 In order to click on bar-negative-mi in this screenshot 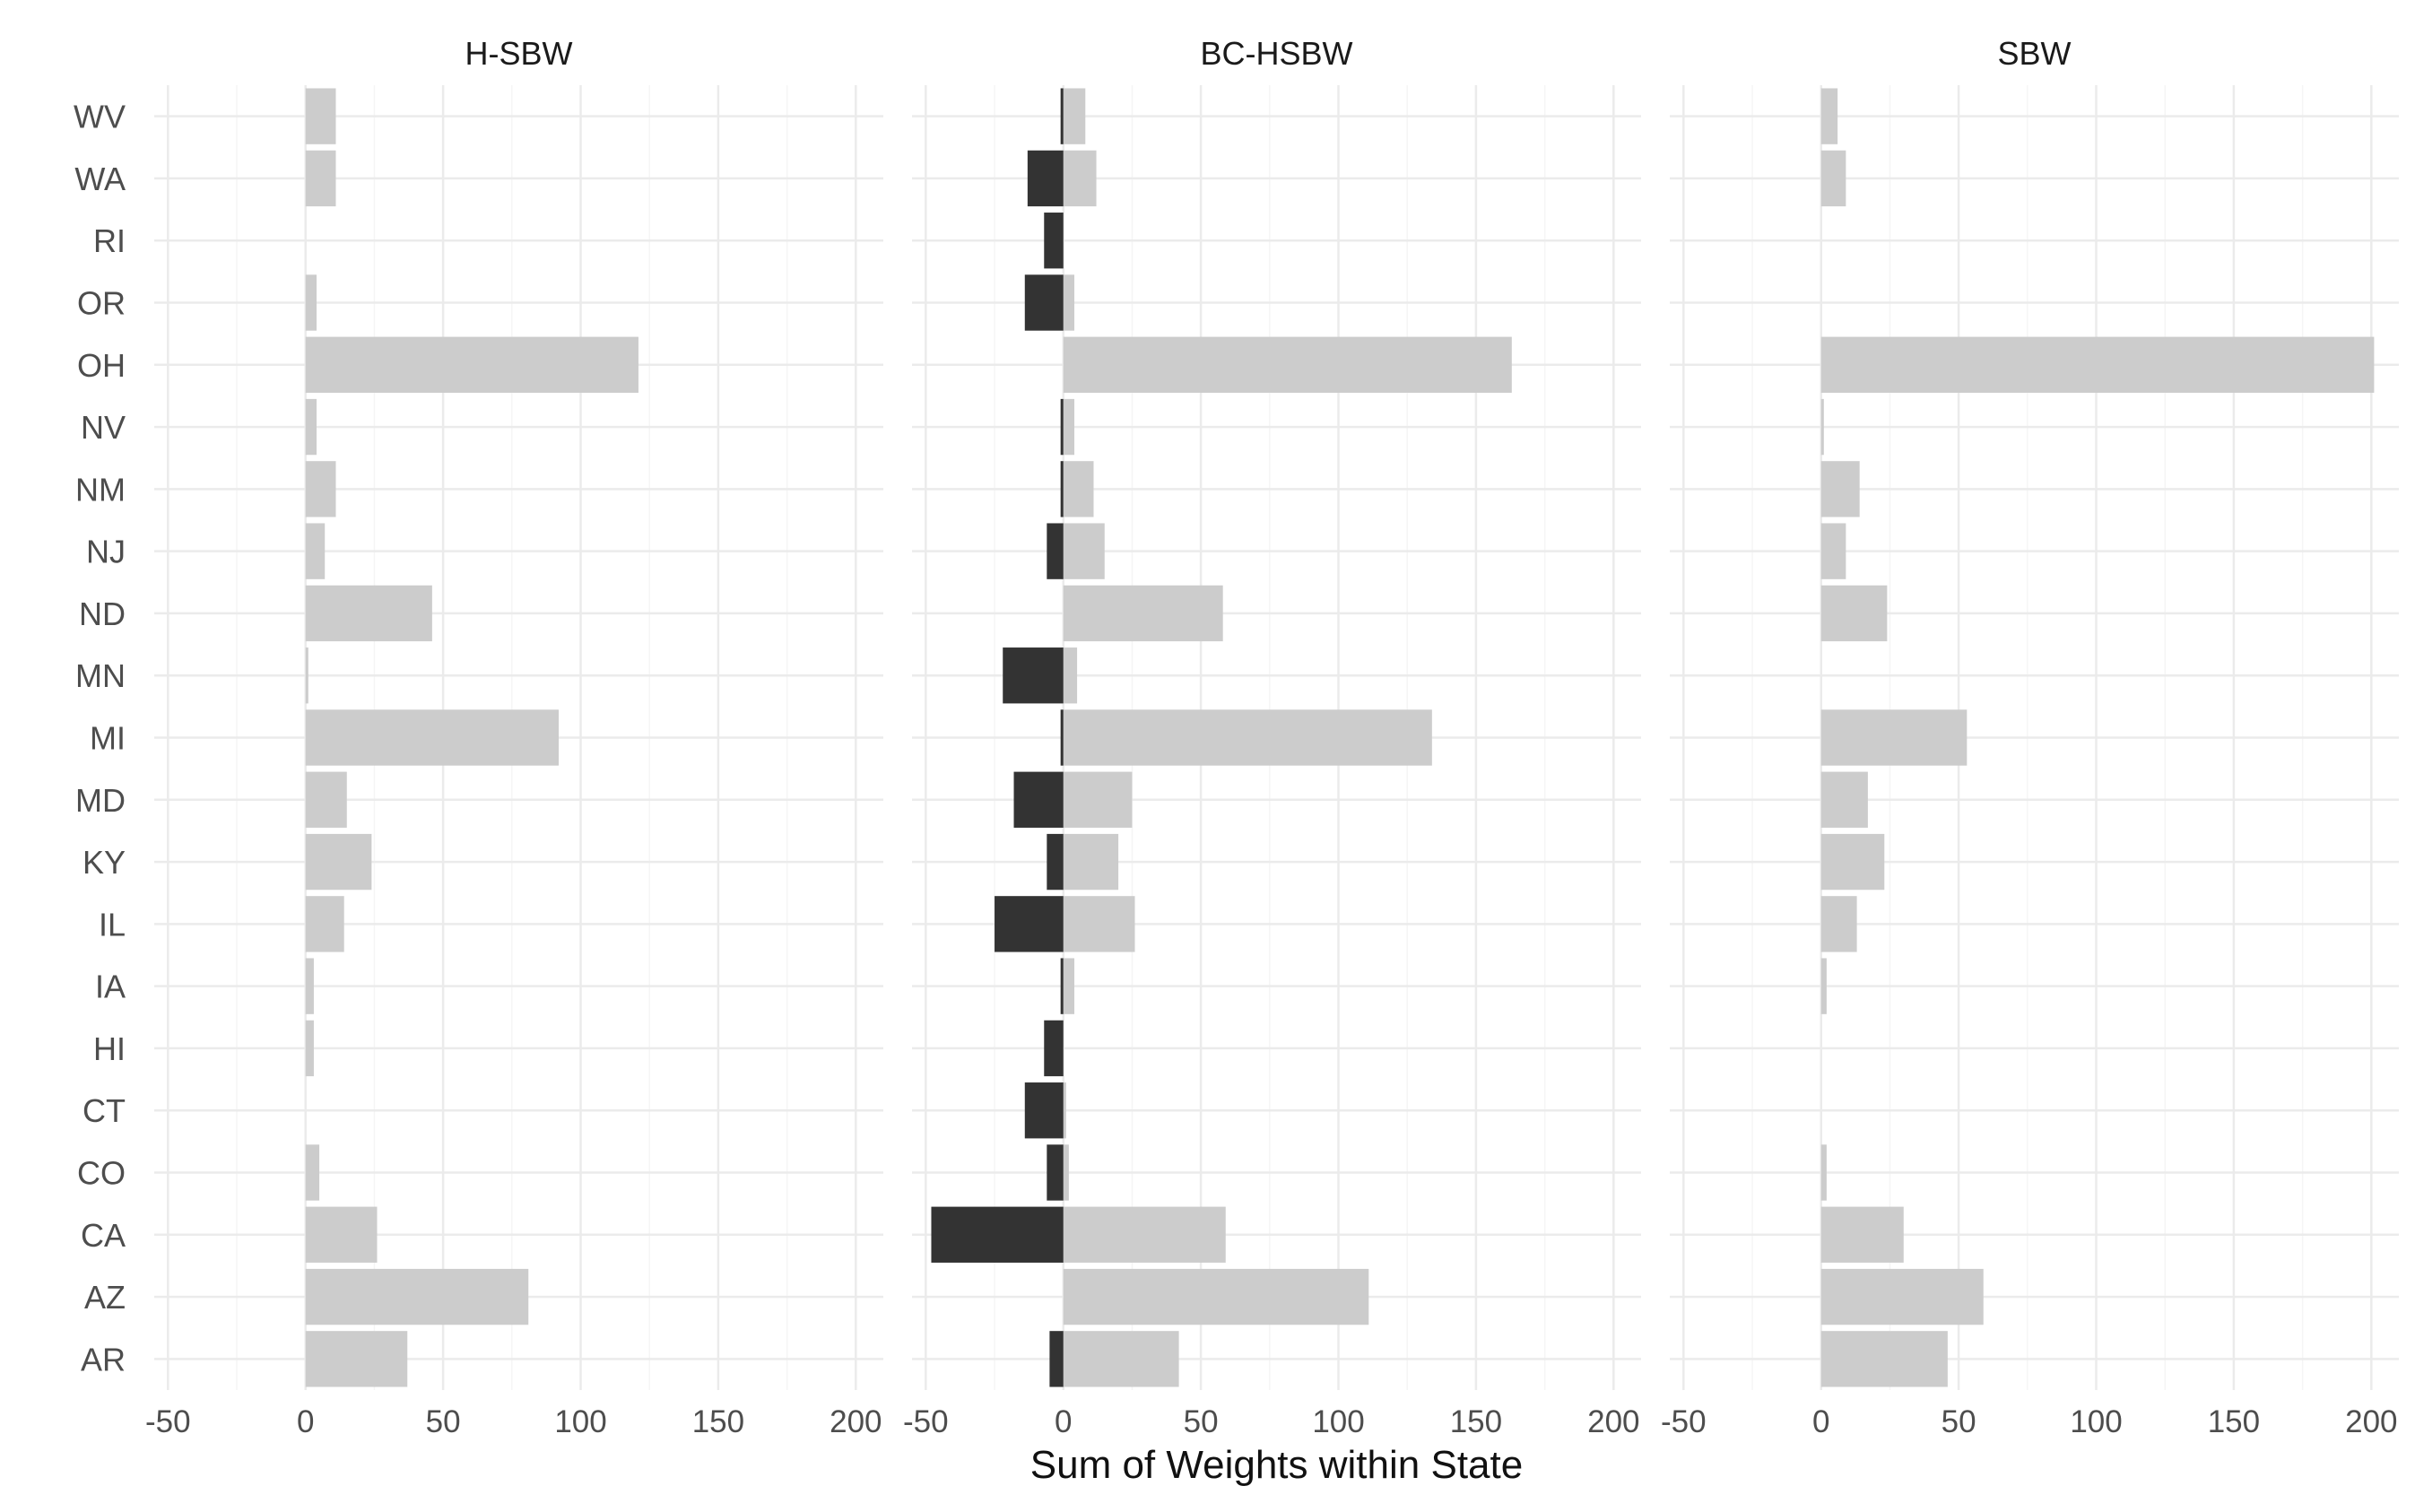, I will do `click(1062, 737)`.